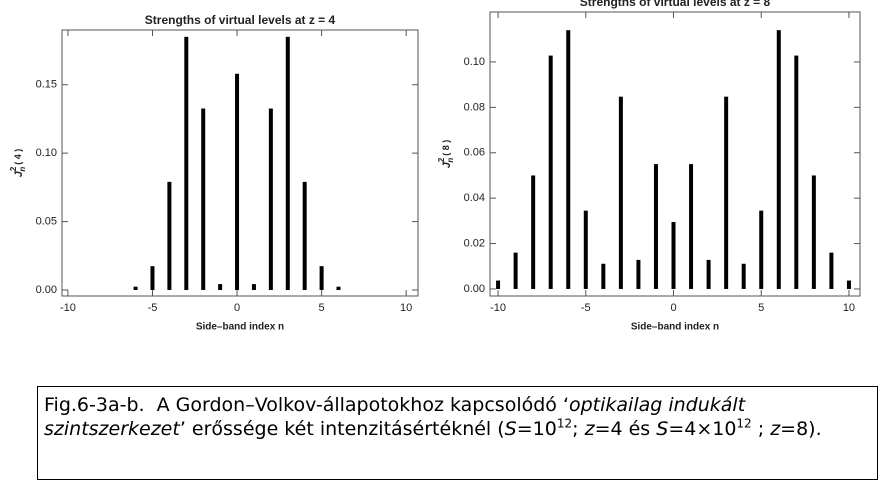  What do you see at coordinates (46, 85) in the screenshot?
I see `y-tick-label: 0.15` at bounding box center [46, 85].